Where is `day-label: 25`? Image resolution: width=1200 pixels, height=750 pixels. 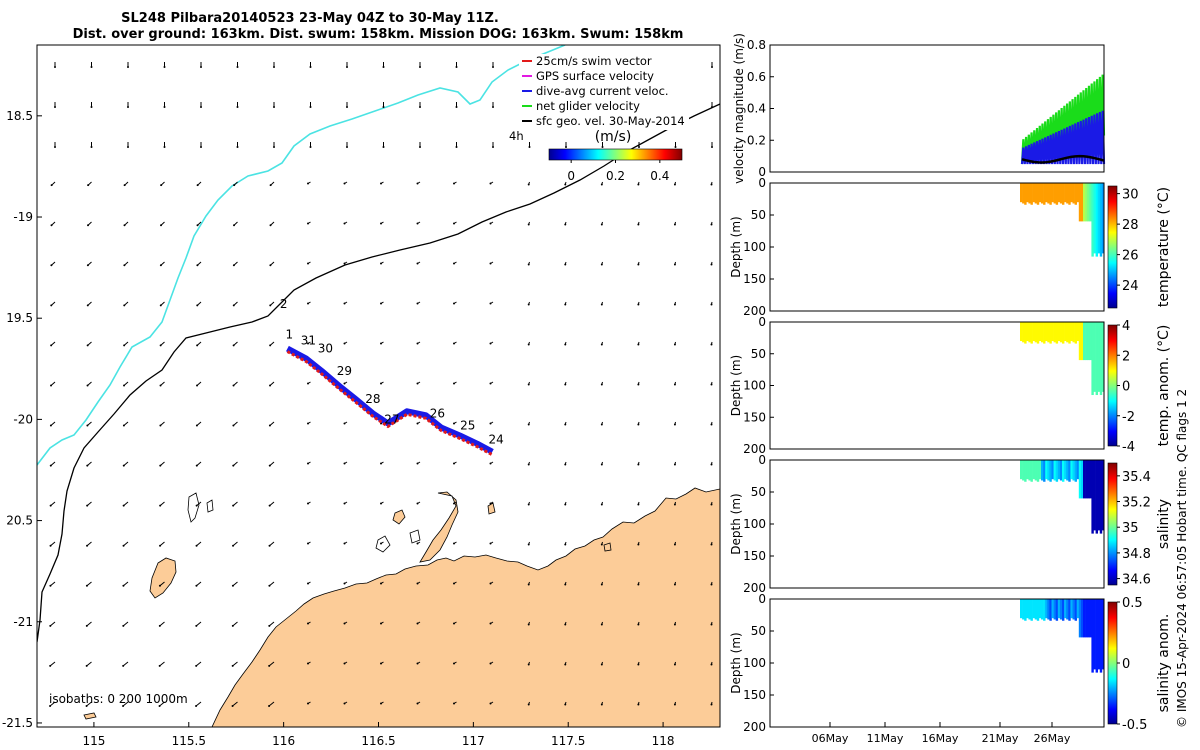 day-label: 25 is located at coordinates (467, 426).